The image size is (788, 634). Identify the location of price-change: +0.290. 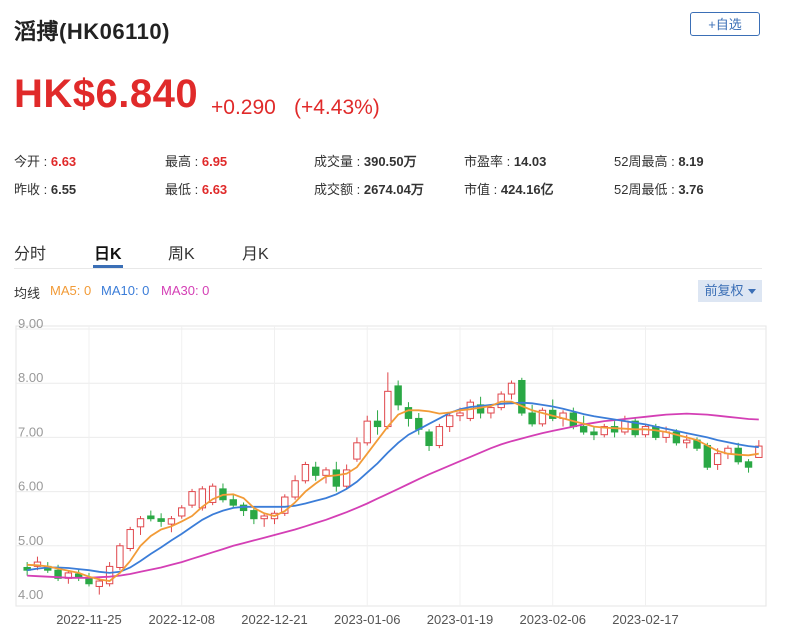
(243, 107).